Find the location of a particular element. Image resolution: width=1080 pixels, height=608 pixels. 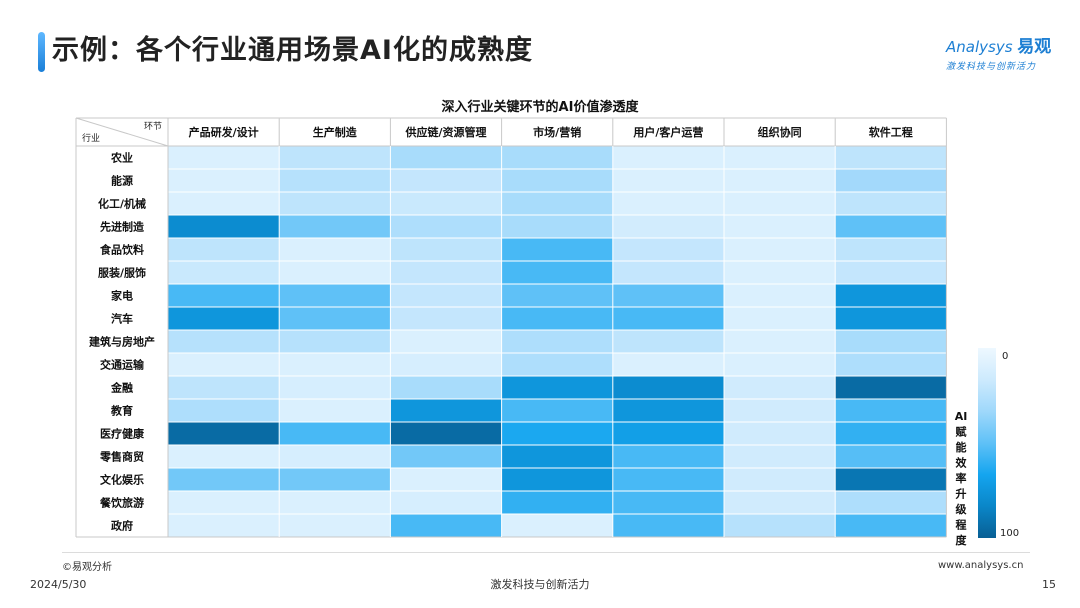

footer-divider is located at coordinates (546, 552).